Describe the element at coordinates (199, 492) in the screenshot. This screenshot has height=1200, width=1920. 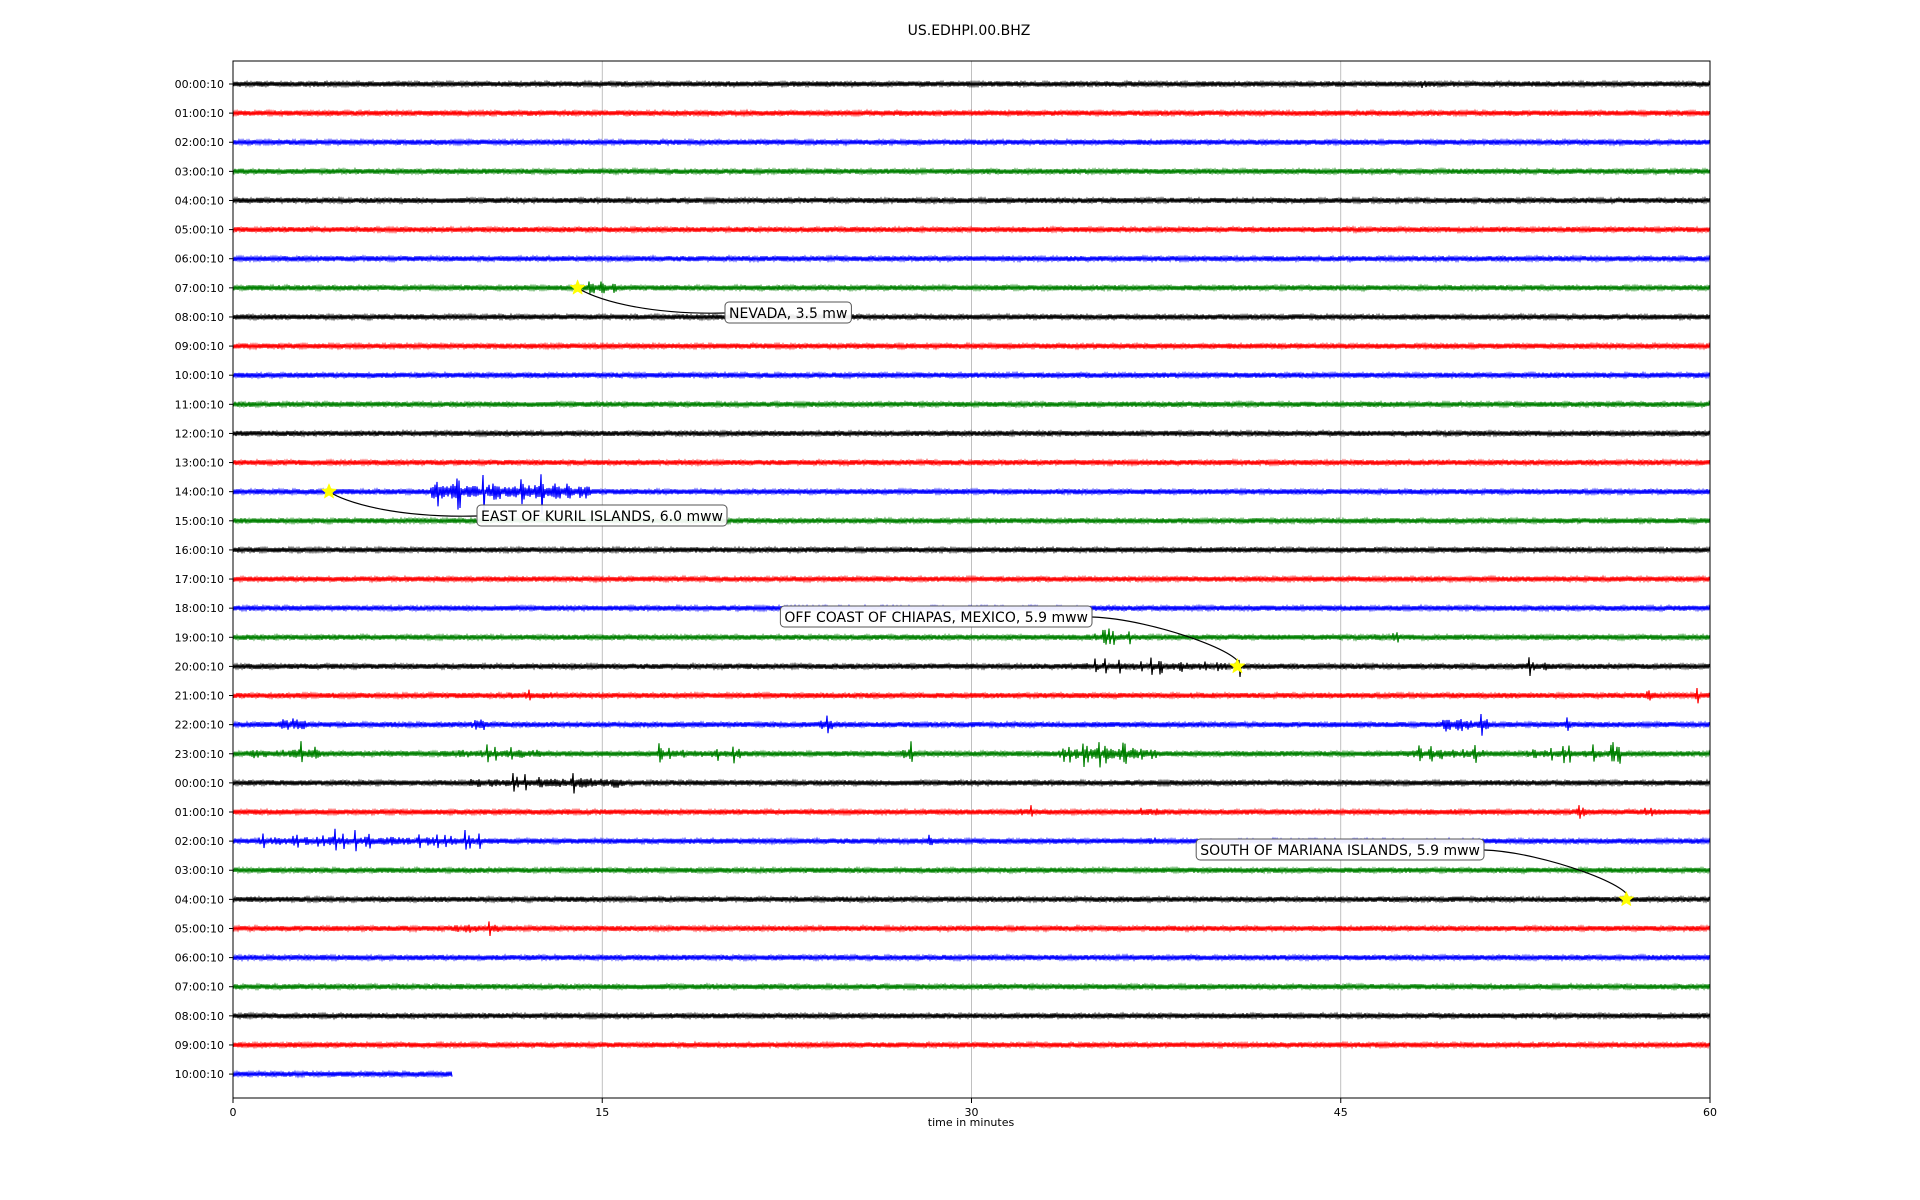
I see `y-tick-label: 14:00:10` at that location.